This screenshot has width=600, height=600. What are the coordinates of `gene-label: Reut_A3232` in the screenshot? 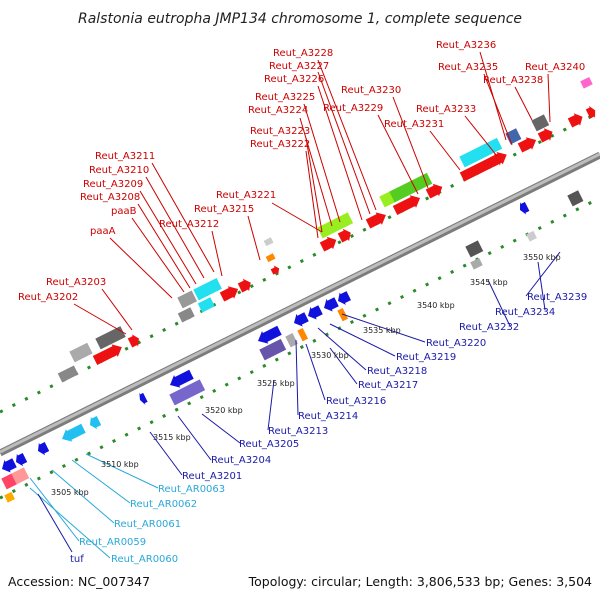 It's located at (489, 327).